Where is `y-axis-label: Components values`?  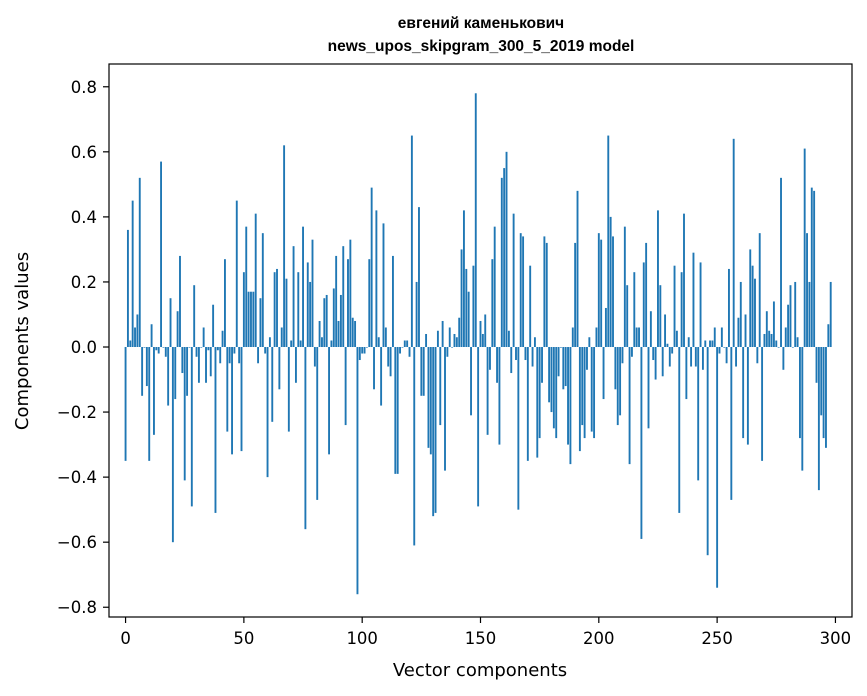
y-axis-label: Components values is located at coordinates (22, 341).